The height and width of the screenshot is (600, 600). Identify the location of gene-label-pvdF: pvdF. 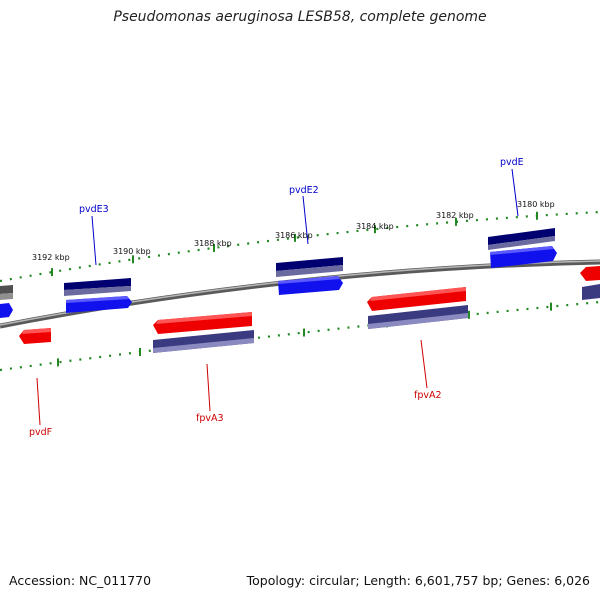
(40, 432).